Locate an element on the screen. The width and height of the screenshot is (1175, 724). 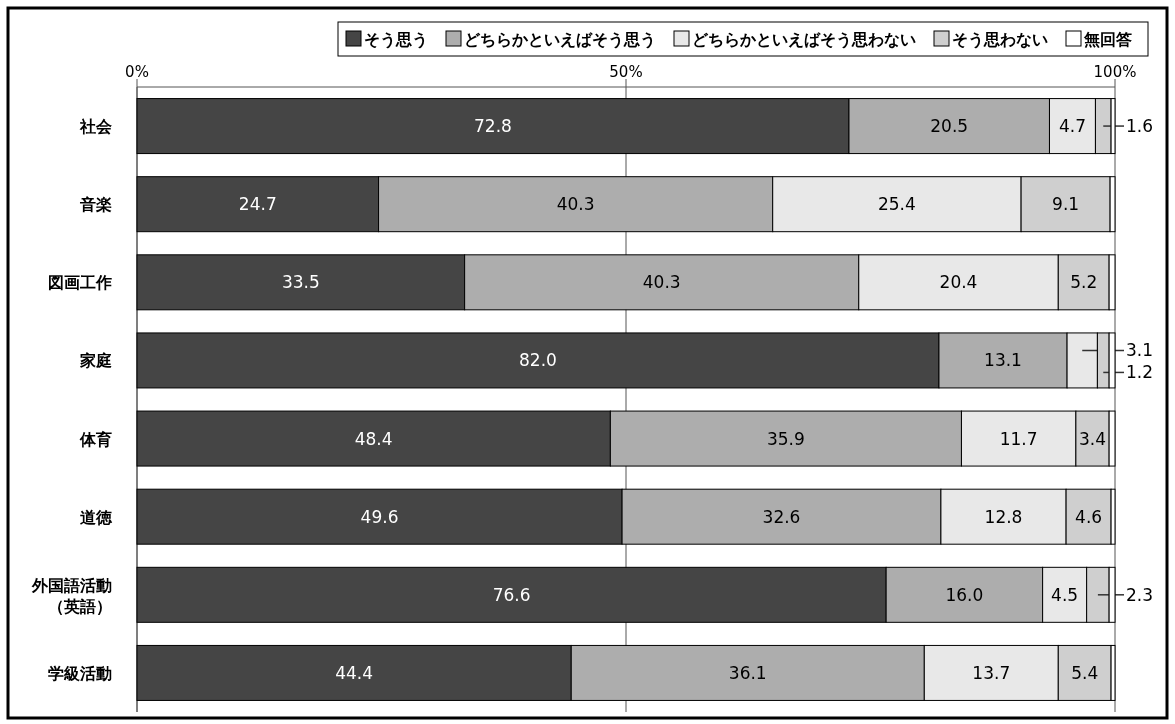
y-tick-label: 体育 is located at coordinates (95, 439).